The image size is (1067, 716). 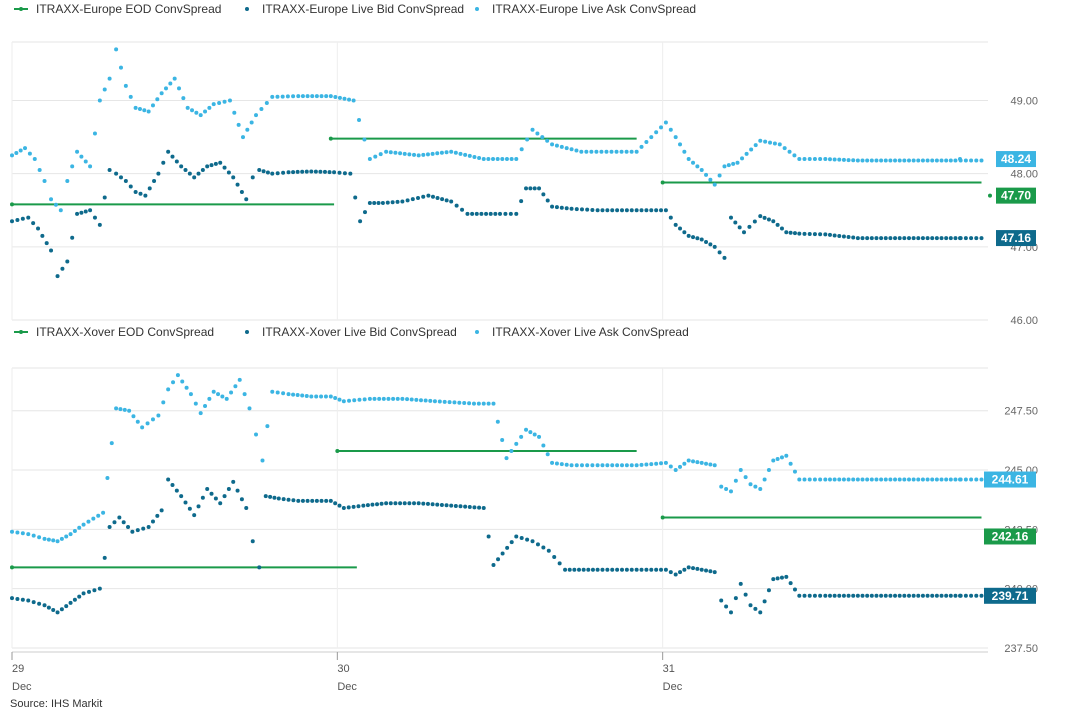 What do you see at coordinates (960, 595) in the screenshot?
I see `last-point` at bounding box center [960, 595].